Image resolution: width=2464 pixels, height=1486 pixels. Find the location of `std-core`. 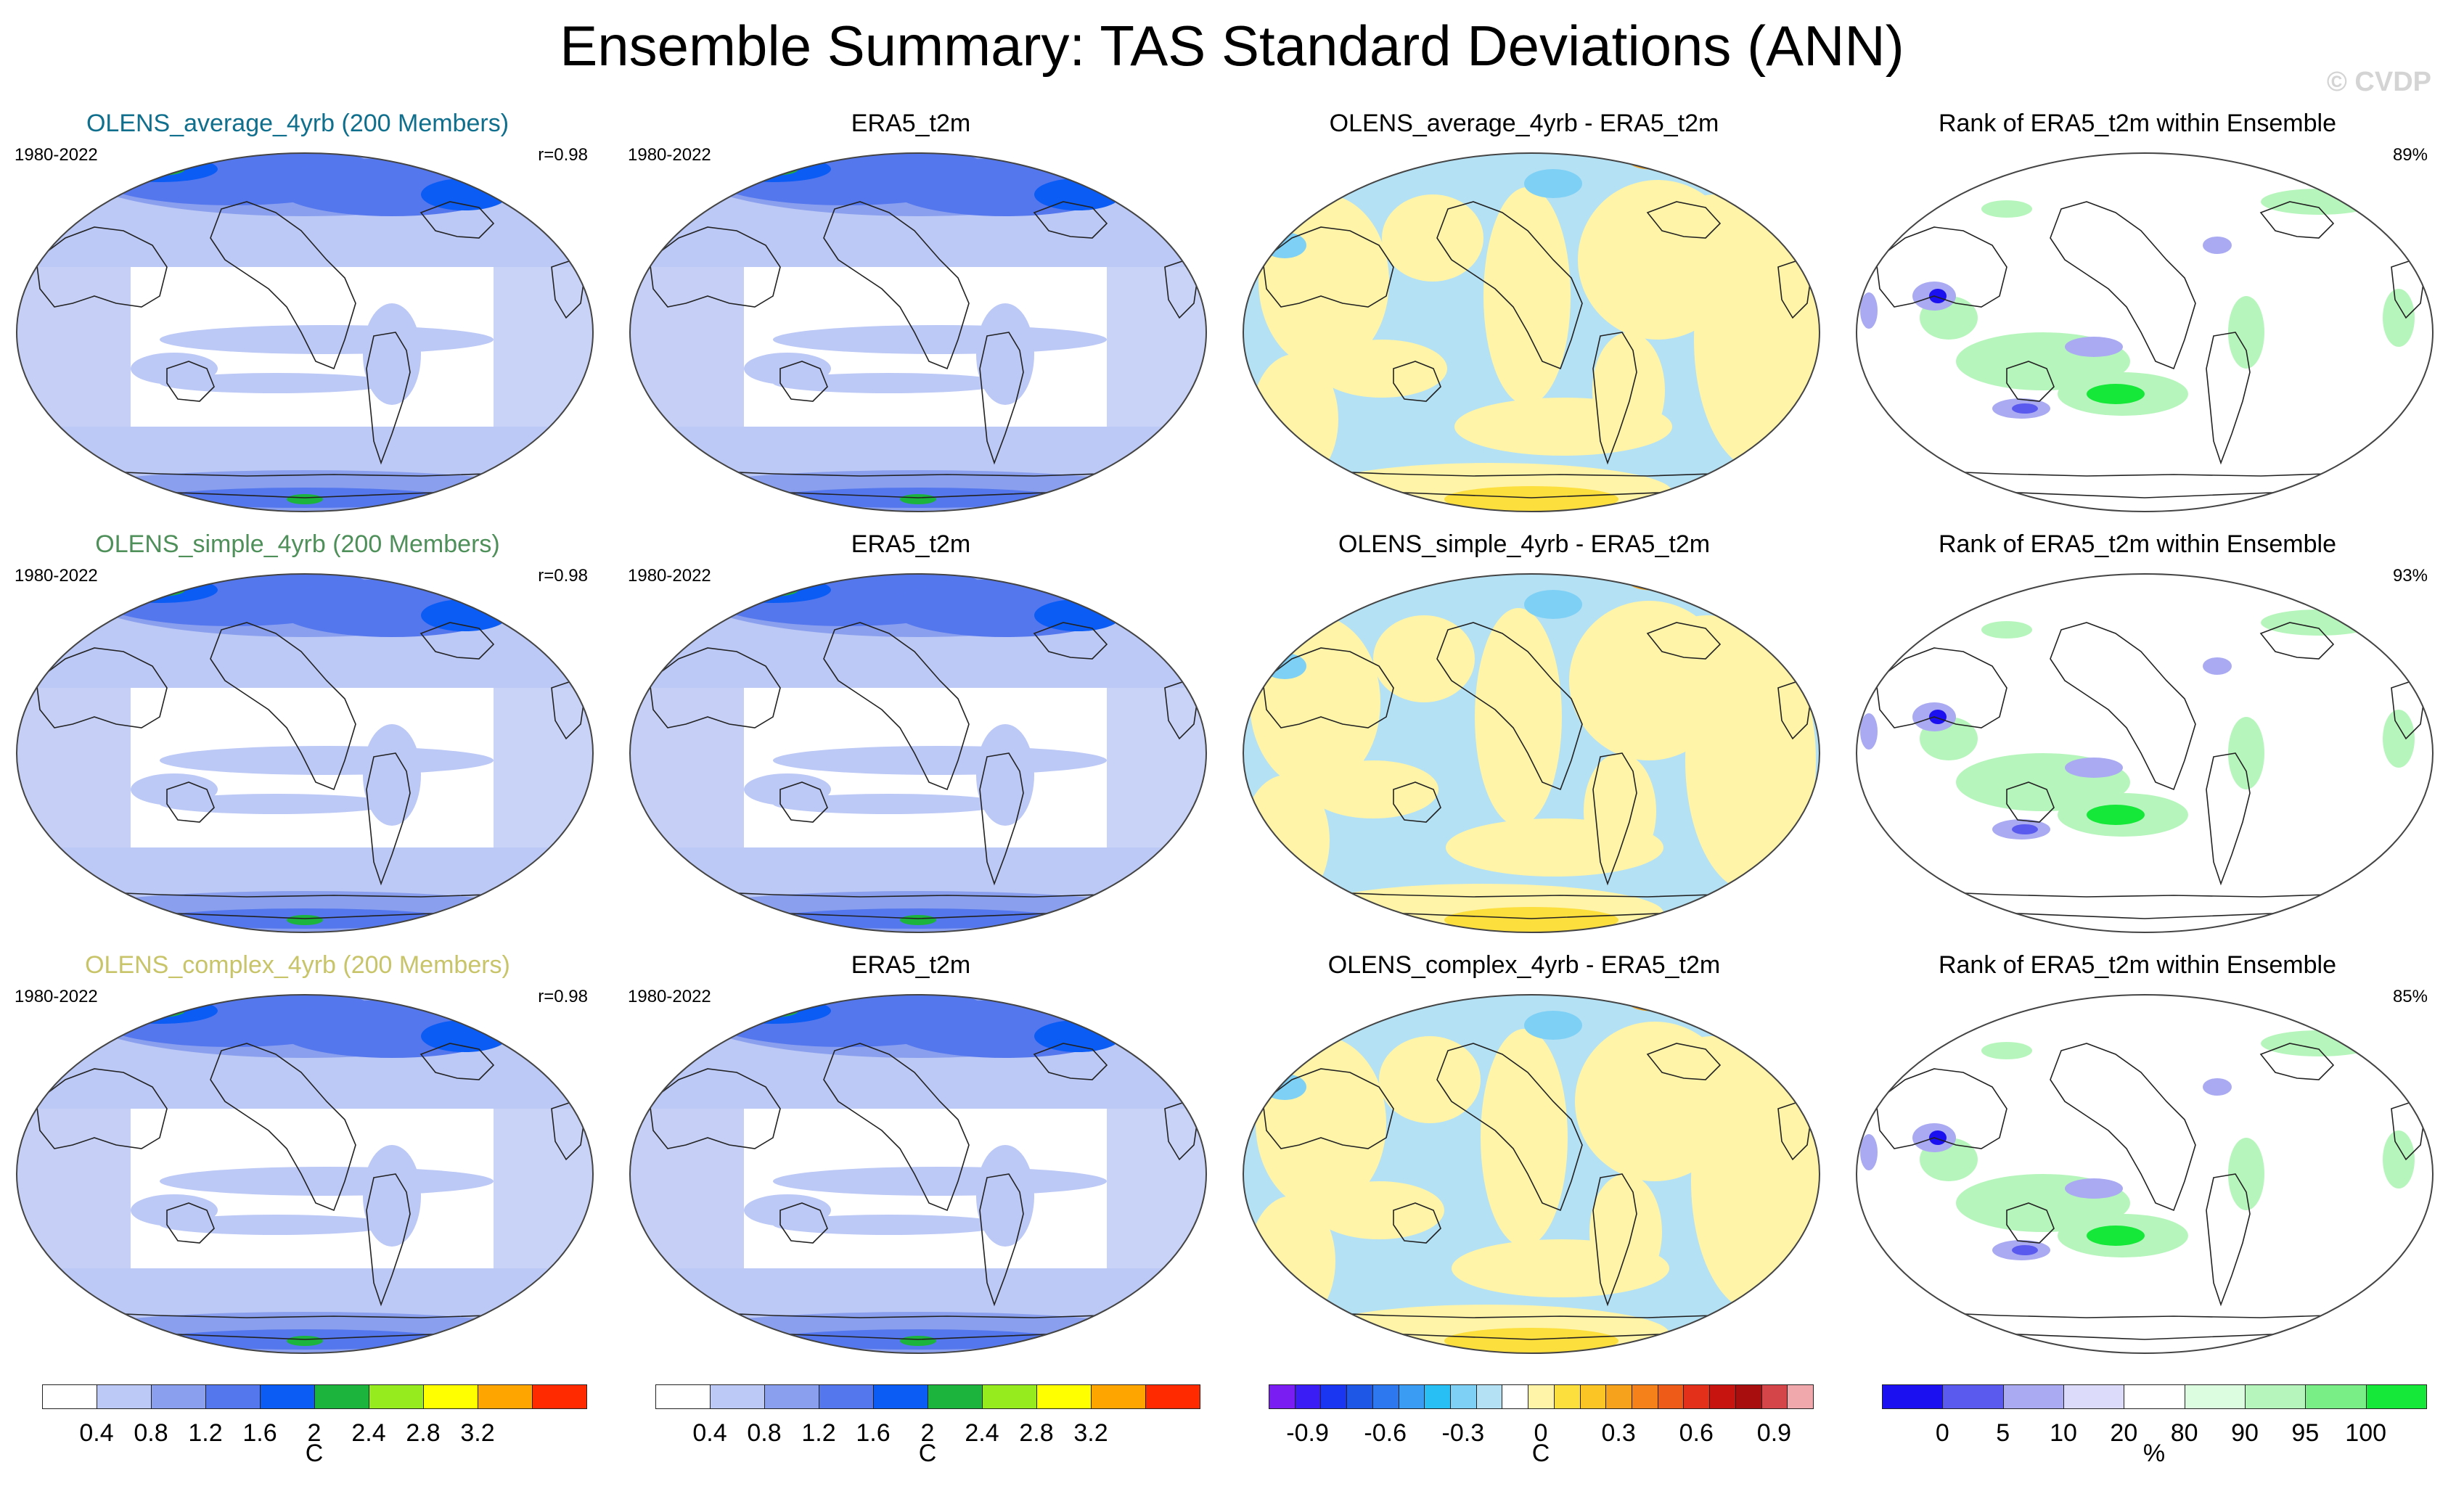

std-core is located at coordinates (773, 1011).